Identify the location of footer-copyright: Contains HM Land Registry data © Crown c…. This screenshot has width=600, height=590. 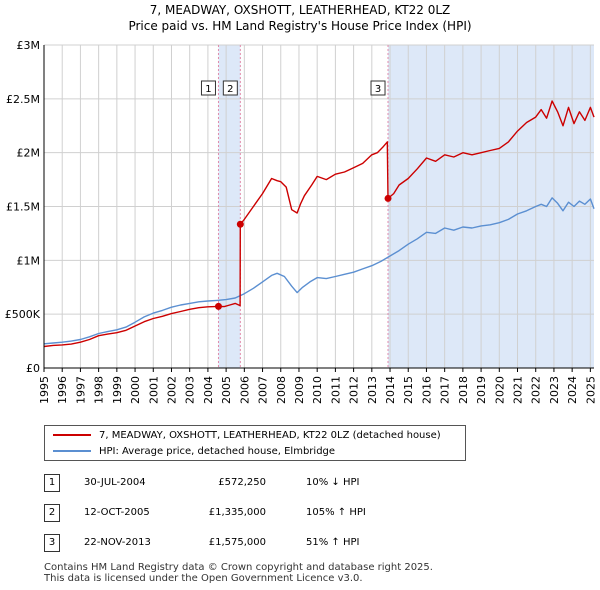
(238, 567).